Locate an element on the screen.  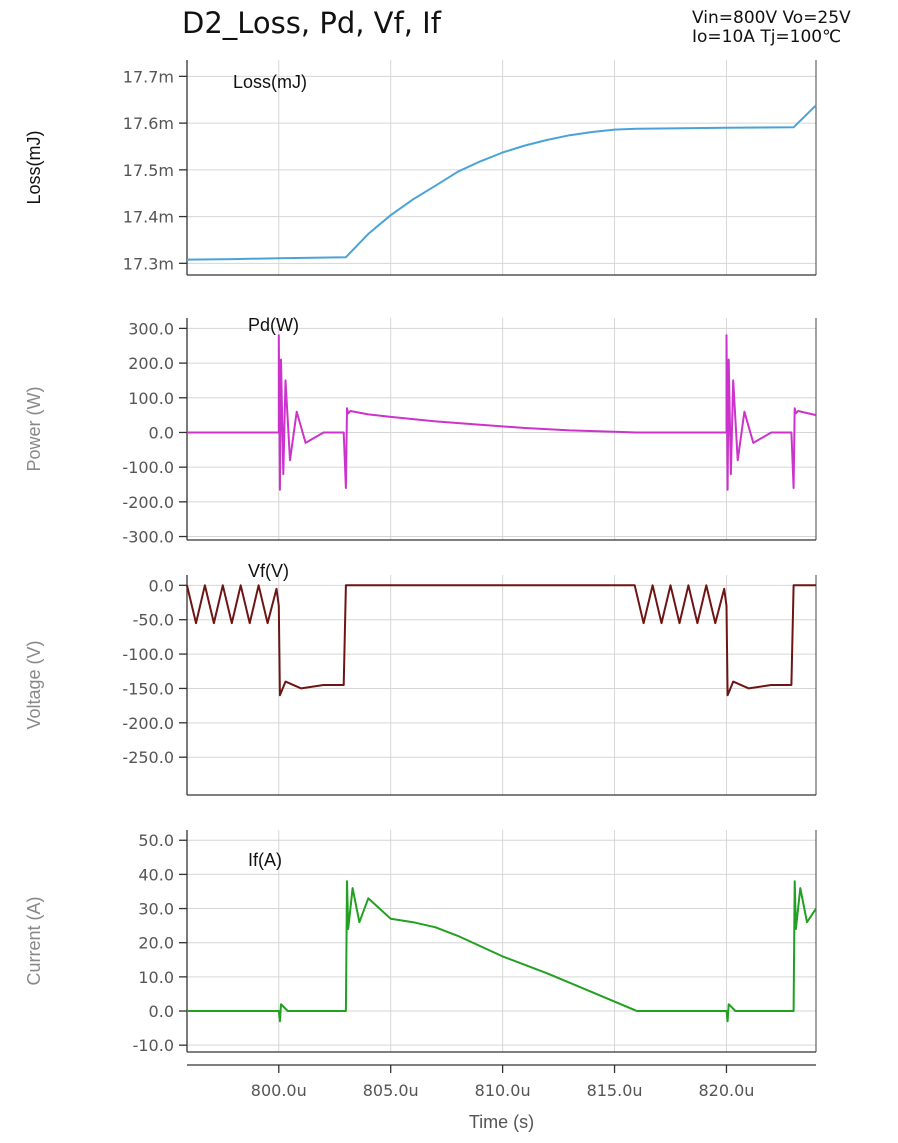
series-annotation: Pd(W) is located at coordinates (273, 325).